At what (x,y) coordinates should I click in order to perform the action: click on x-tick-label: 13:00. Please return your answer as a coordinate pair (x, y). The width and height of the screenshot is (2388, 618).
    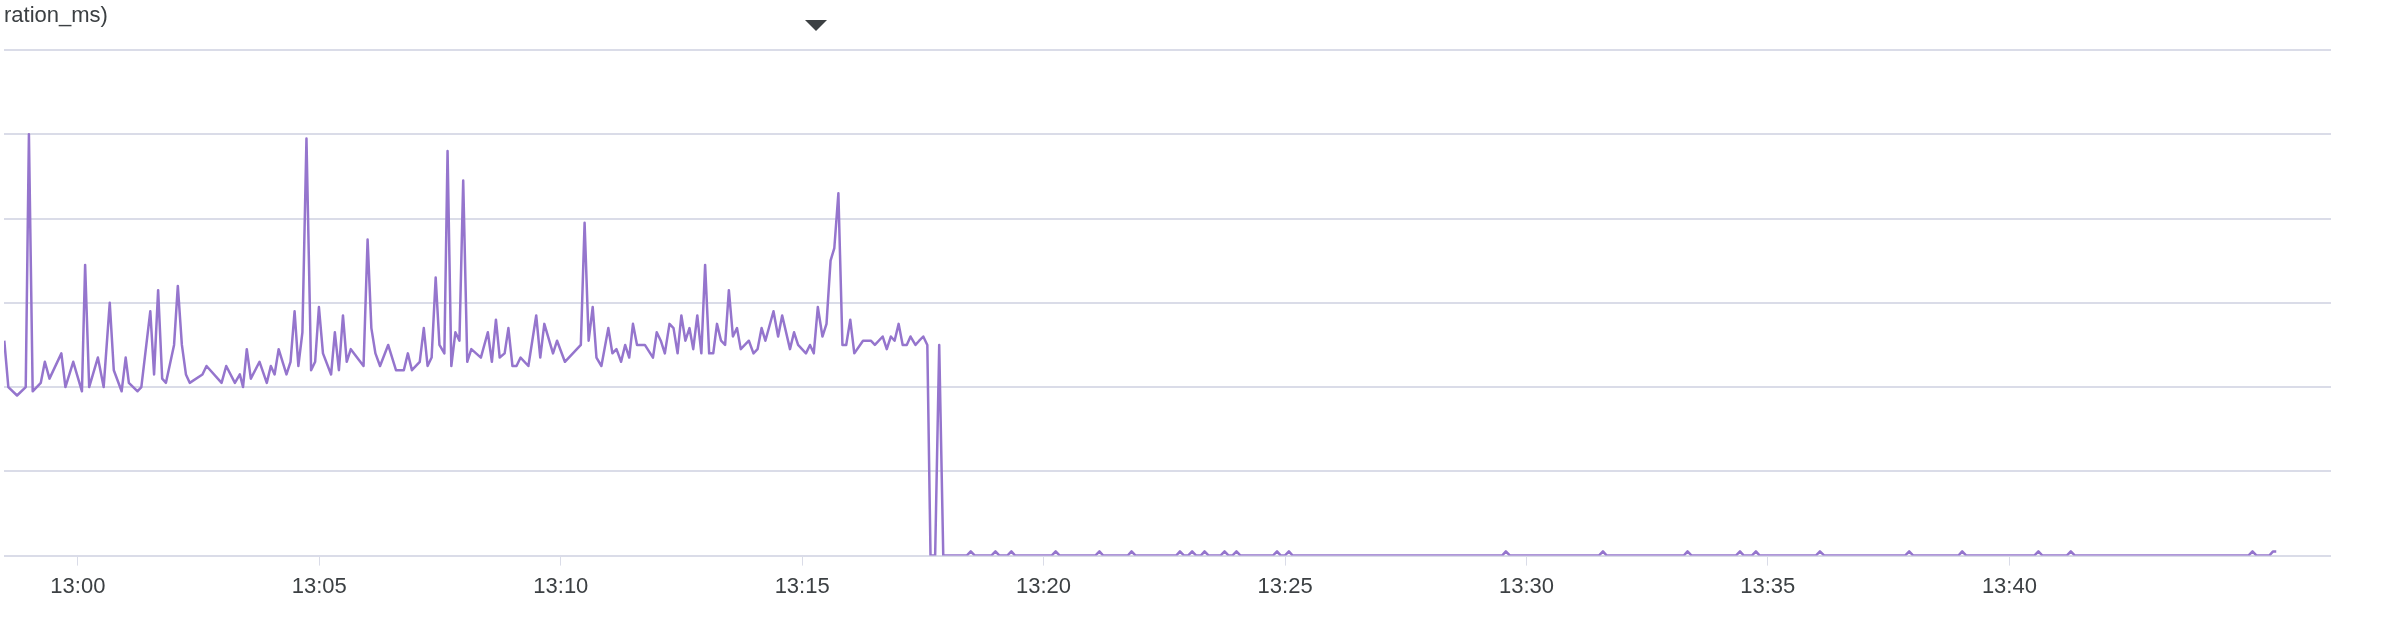
    Looking at the image, I should click on (78, 585).